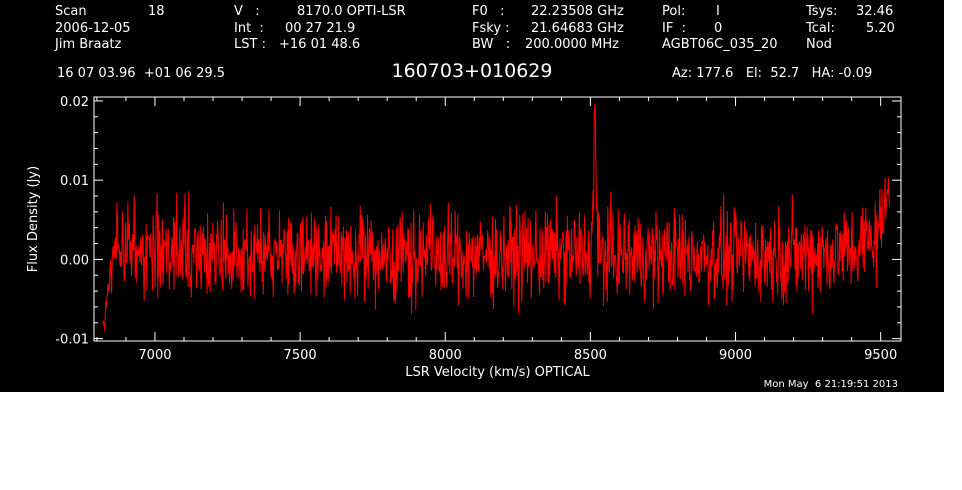 The height and width of the screenshot is (490, 962). Describe the element at coordinates (718, 11) in the screenshot. I see `pol-value: I` at that location.